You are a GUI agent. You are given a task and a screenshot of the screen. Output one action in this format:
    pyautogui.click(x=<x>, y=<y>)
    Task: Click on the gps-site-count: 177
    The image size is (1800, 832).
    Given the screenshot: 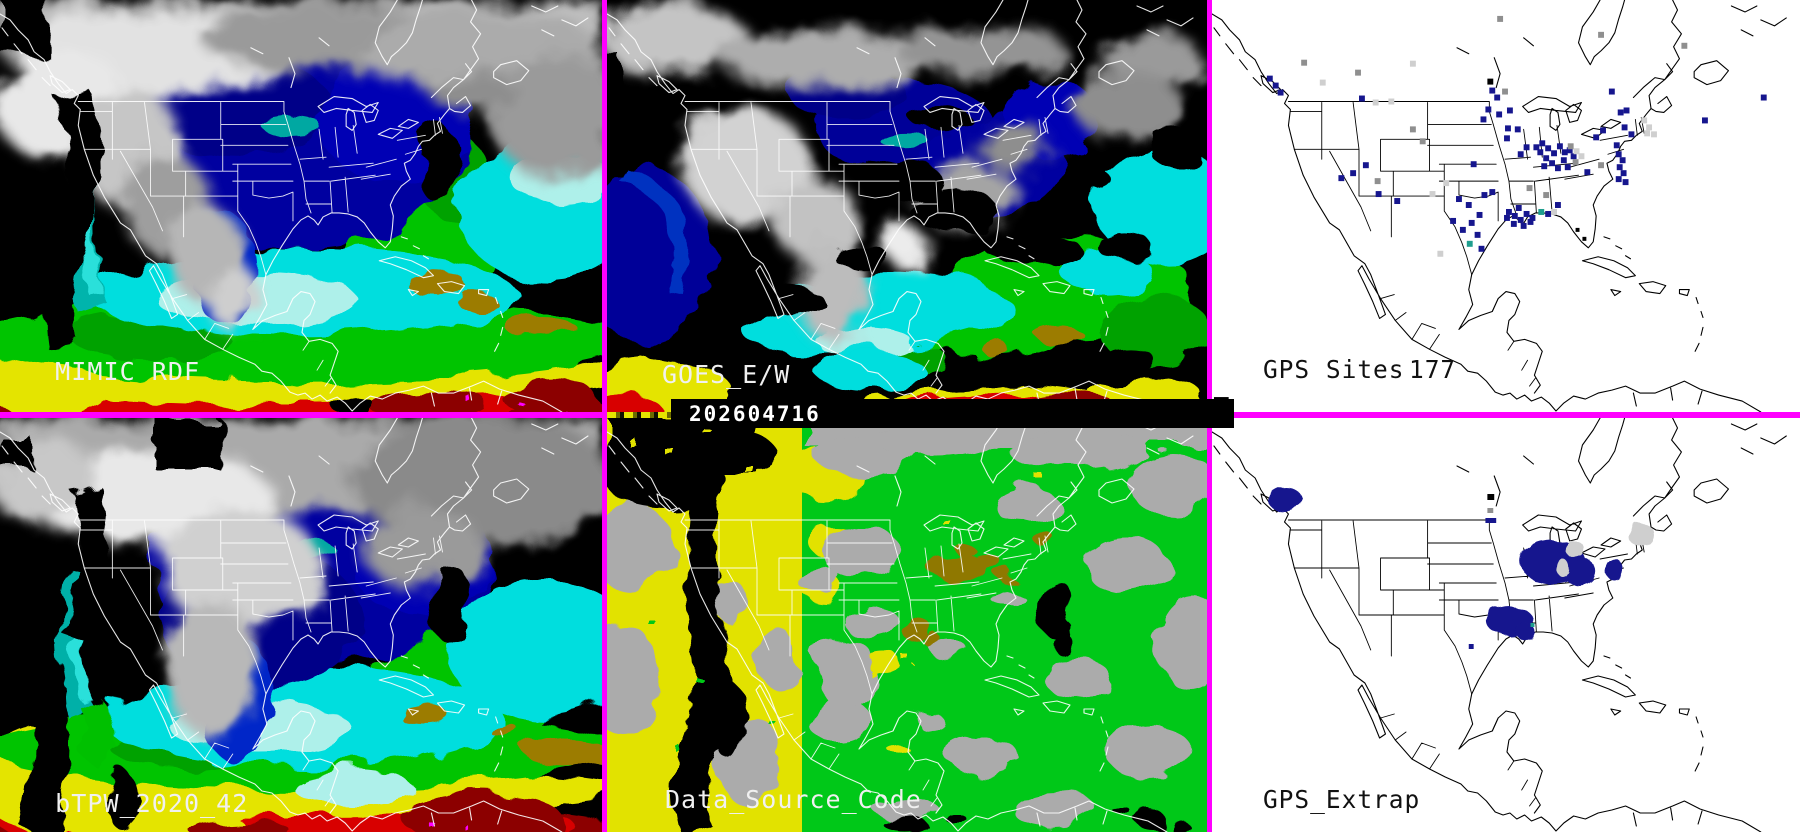 What is the action you would take?
    pyautogui.click(x=1432, y=369)
    